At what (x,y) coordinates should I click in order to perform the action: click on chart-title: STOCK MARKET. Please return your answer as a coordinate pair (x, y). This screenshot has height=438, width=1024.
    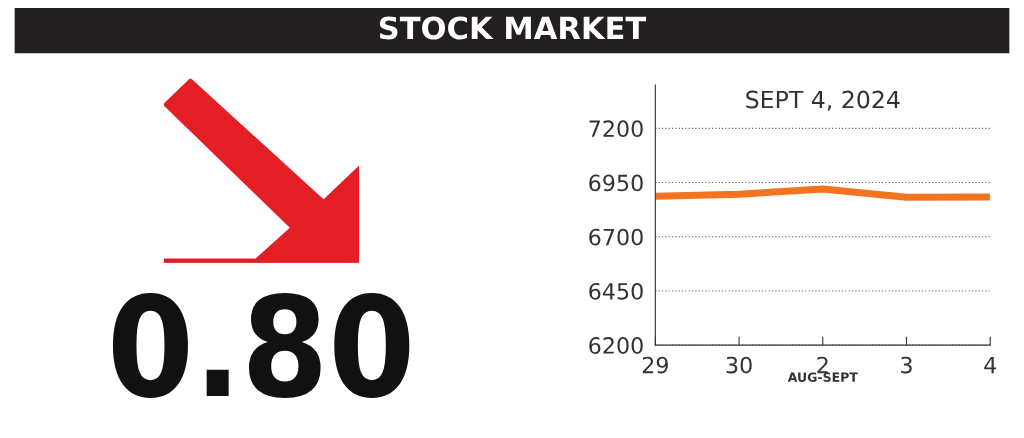
    Looking at the image, I should click on (513, 28).